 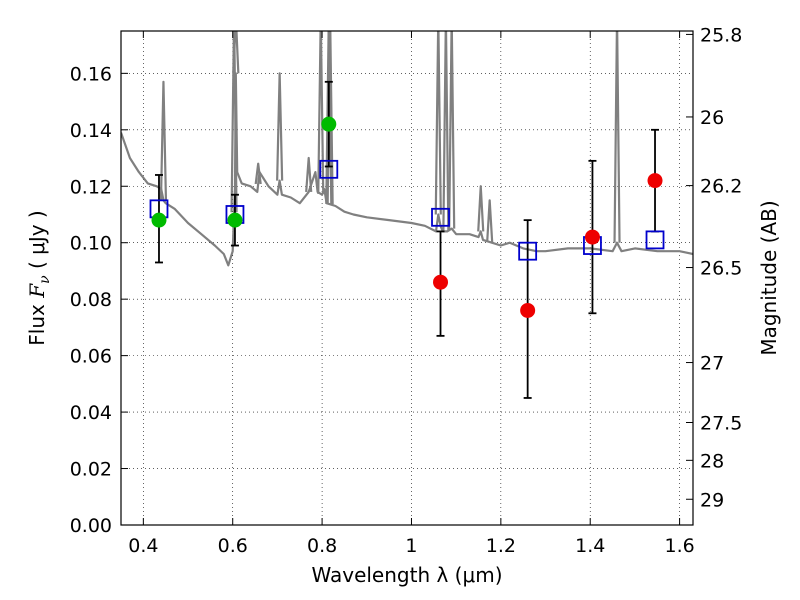 I want to click on y2-tick-label: 26, so click(x=712, y=118).